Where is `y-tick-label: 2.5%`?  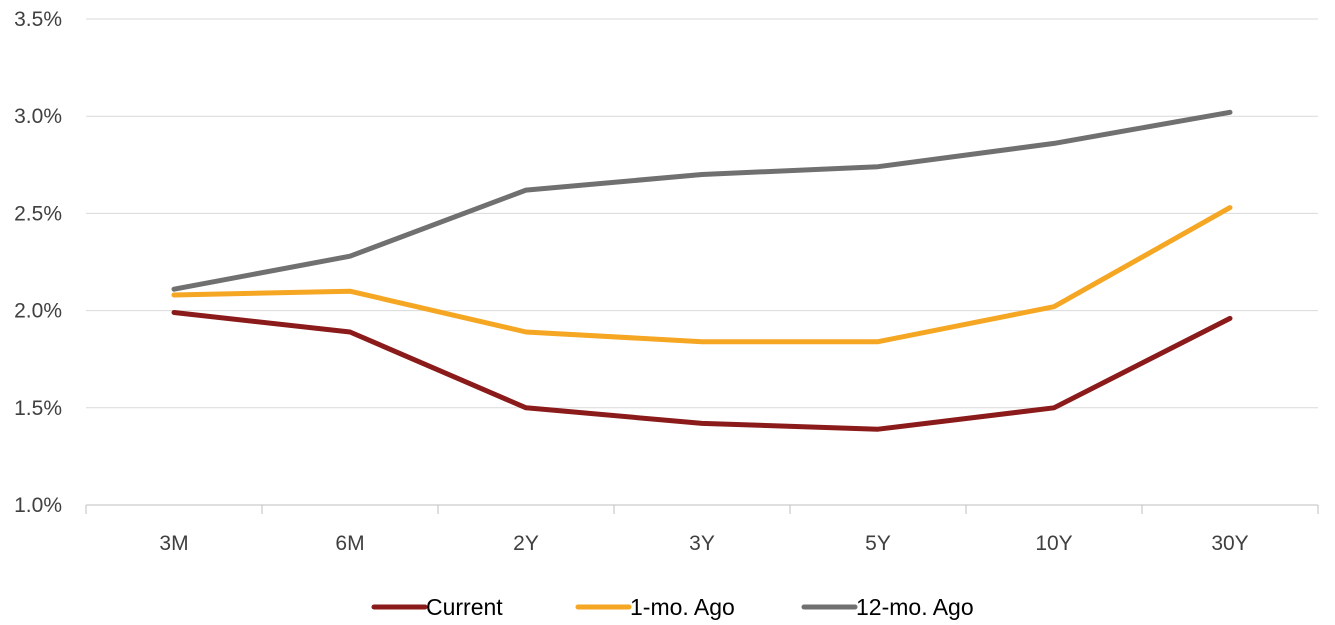
y-tick-label: 2.5% is located at coordinates (38, 213).